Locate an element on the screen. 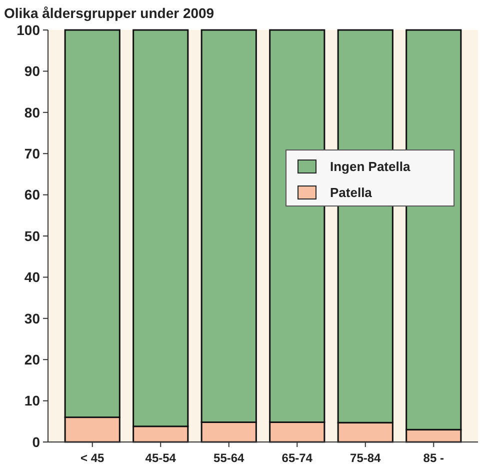  y-tick-label: 10 is located at coordinates (32, 400).